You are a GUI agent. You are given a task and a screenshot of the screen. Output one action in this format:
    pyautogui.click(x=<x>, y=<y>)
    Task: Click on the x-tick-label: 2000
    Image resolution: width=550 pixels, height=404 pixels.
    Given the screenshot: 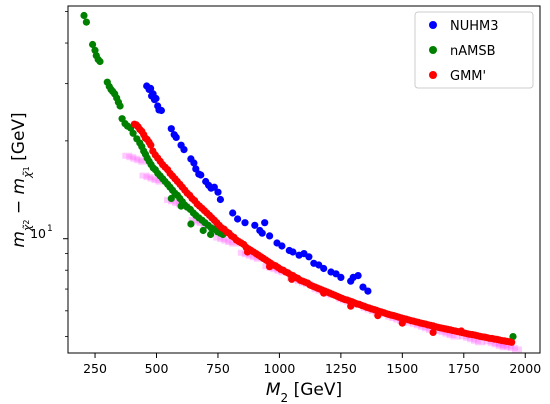 What is the action you would take?
    pyautogui.click(x=525, y=368)
    